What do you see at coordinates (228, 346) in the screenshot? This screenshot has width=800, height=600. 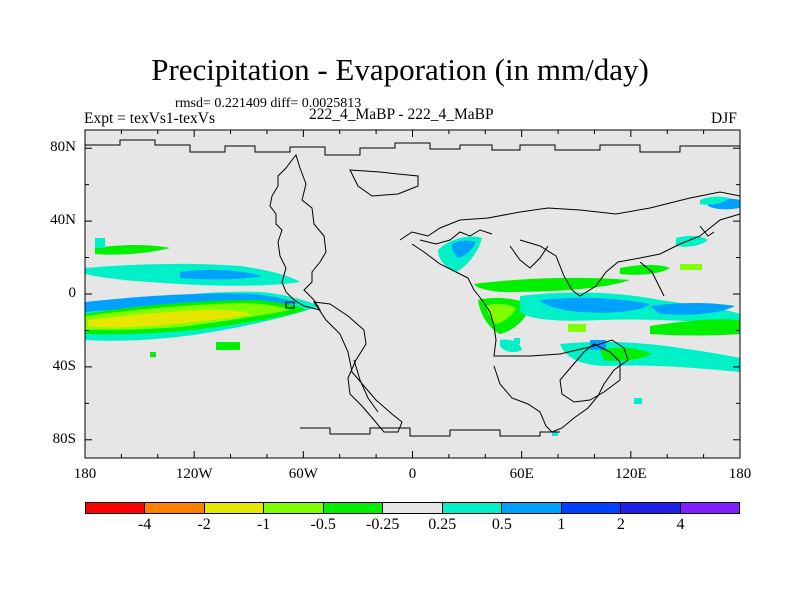 I see `east-pacific-green` at bounding box center [228, 346].